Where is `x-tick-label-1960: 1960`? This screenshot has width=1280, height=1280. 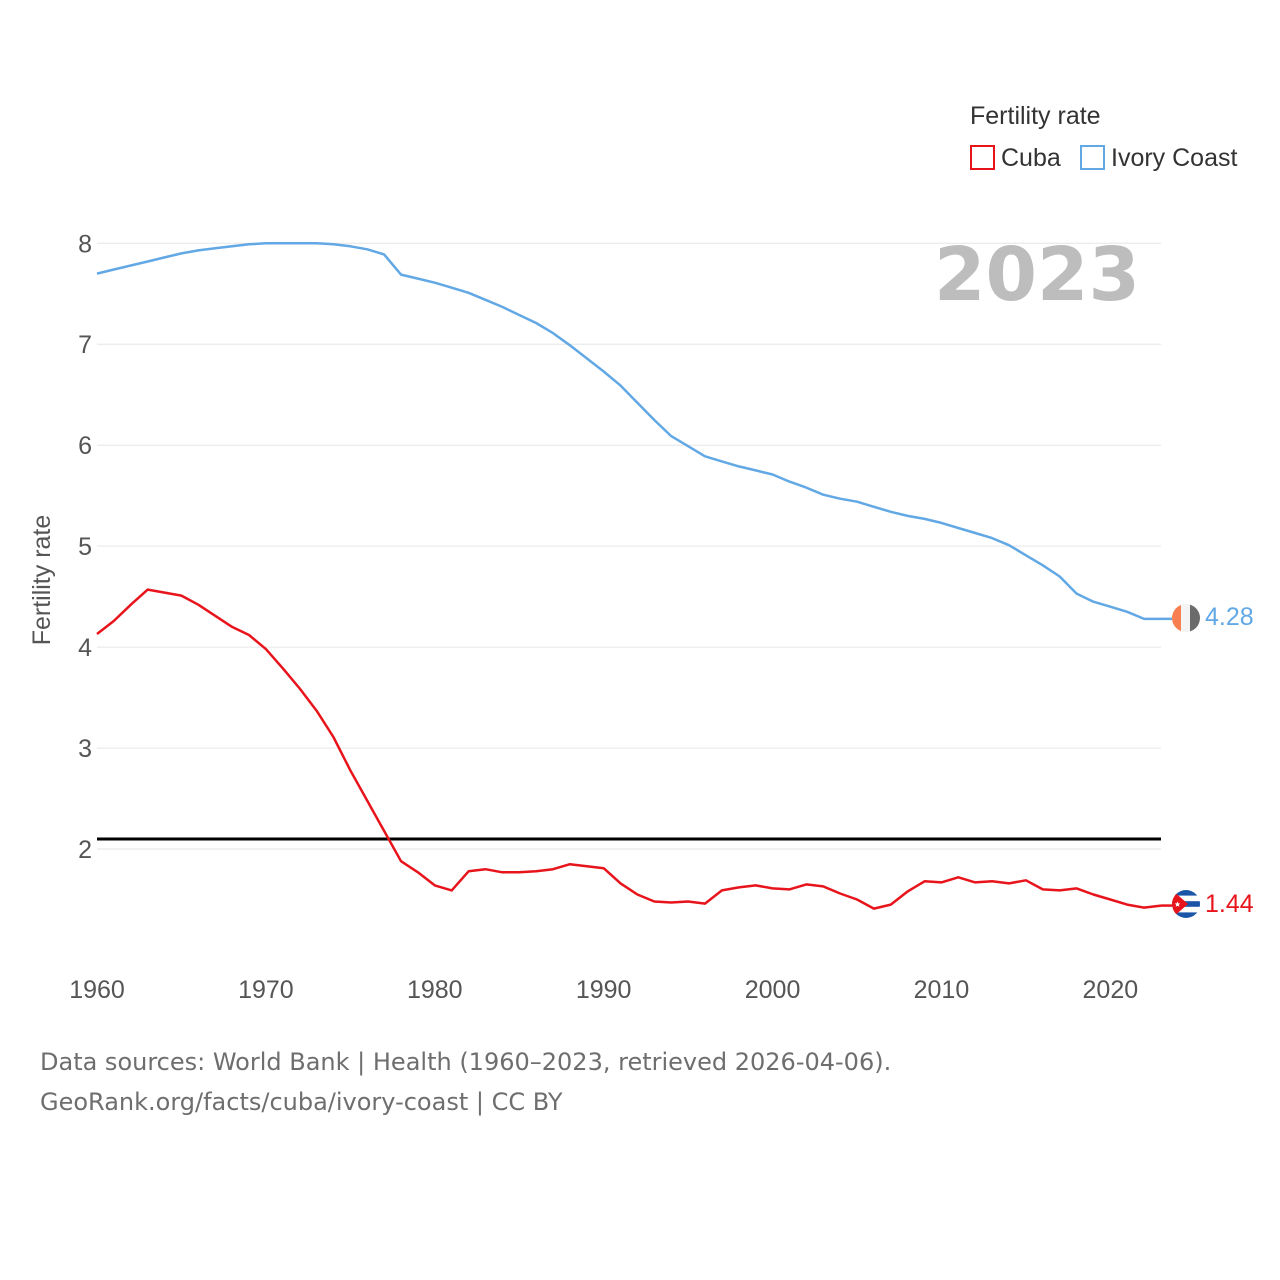
x-tick-label-1960: 1960 is located at coordinates (97, 990).